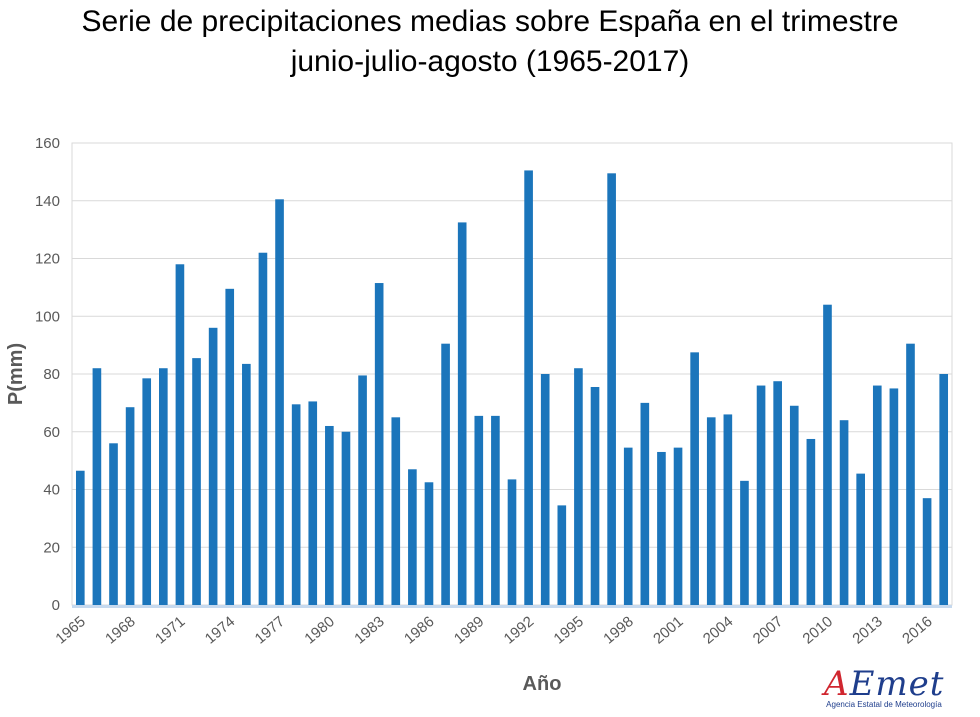 This screenshot has height=717, width=980. I want to click on bar-1965, so click(80, 537).